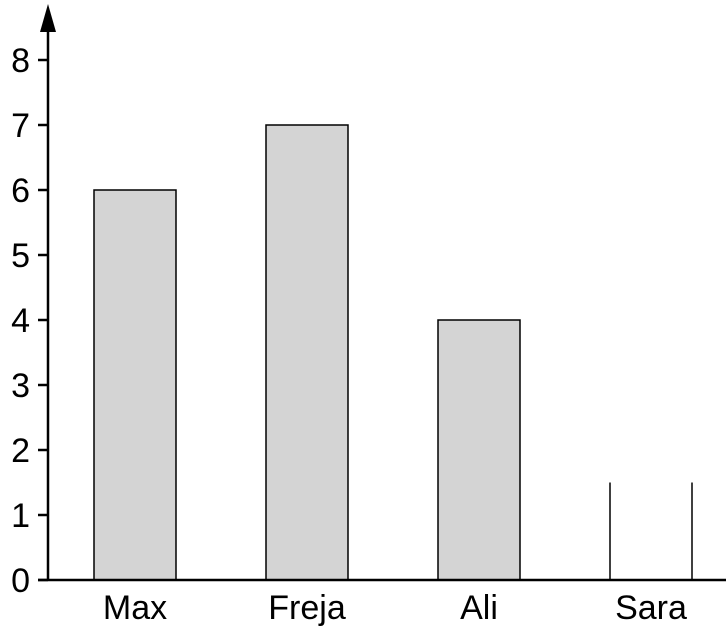 This screenshot has height=628, width=726. I want to click on y-tick-label-2: 2, so click(20, 451).